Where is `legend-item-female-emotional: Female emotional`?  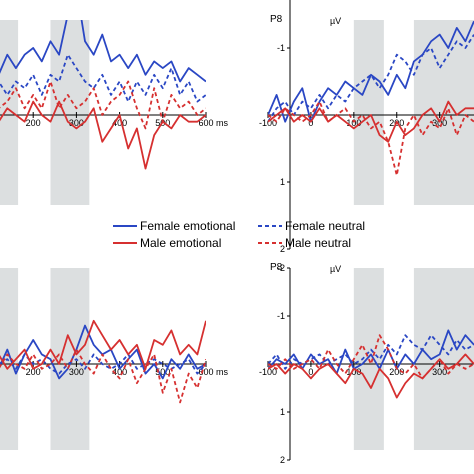 legend-item-female-emotional: Female emotional is located at coordinates (174, 226).